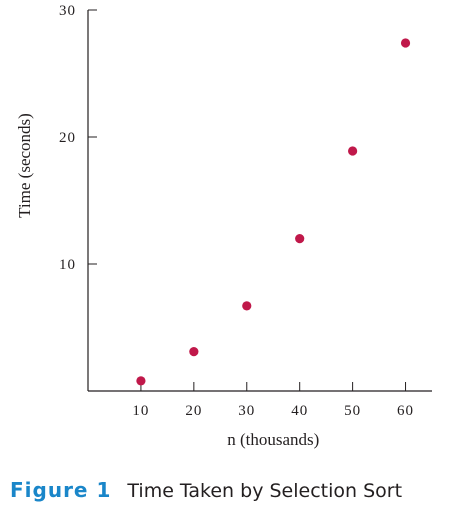 Image resolution: width=455 pixels, height=510 pixels. What do you see at coordinates (265, 491) in the screenshot?
I see `figure-title: Time Taken by Selection Sort` at bounding box center [265, 491].